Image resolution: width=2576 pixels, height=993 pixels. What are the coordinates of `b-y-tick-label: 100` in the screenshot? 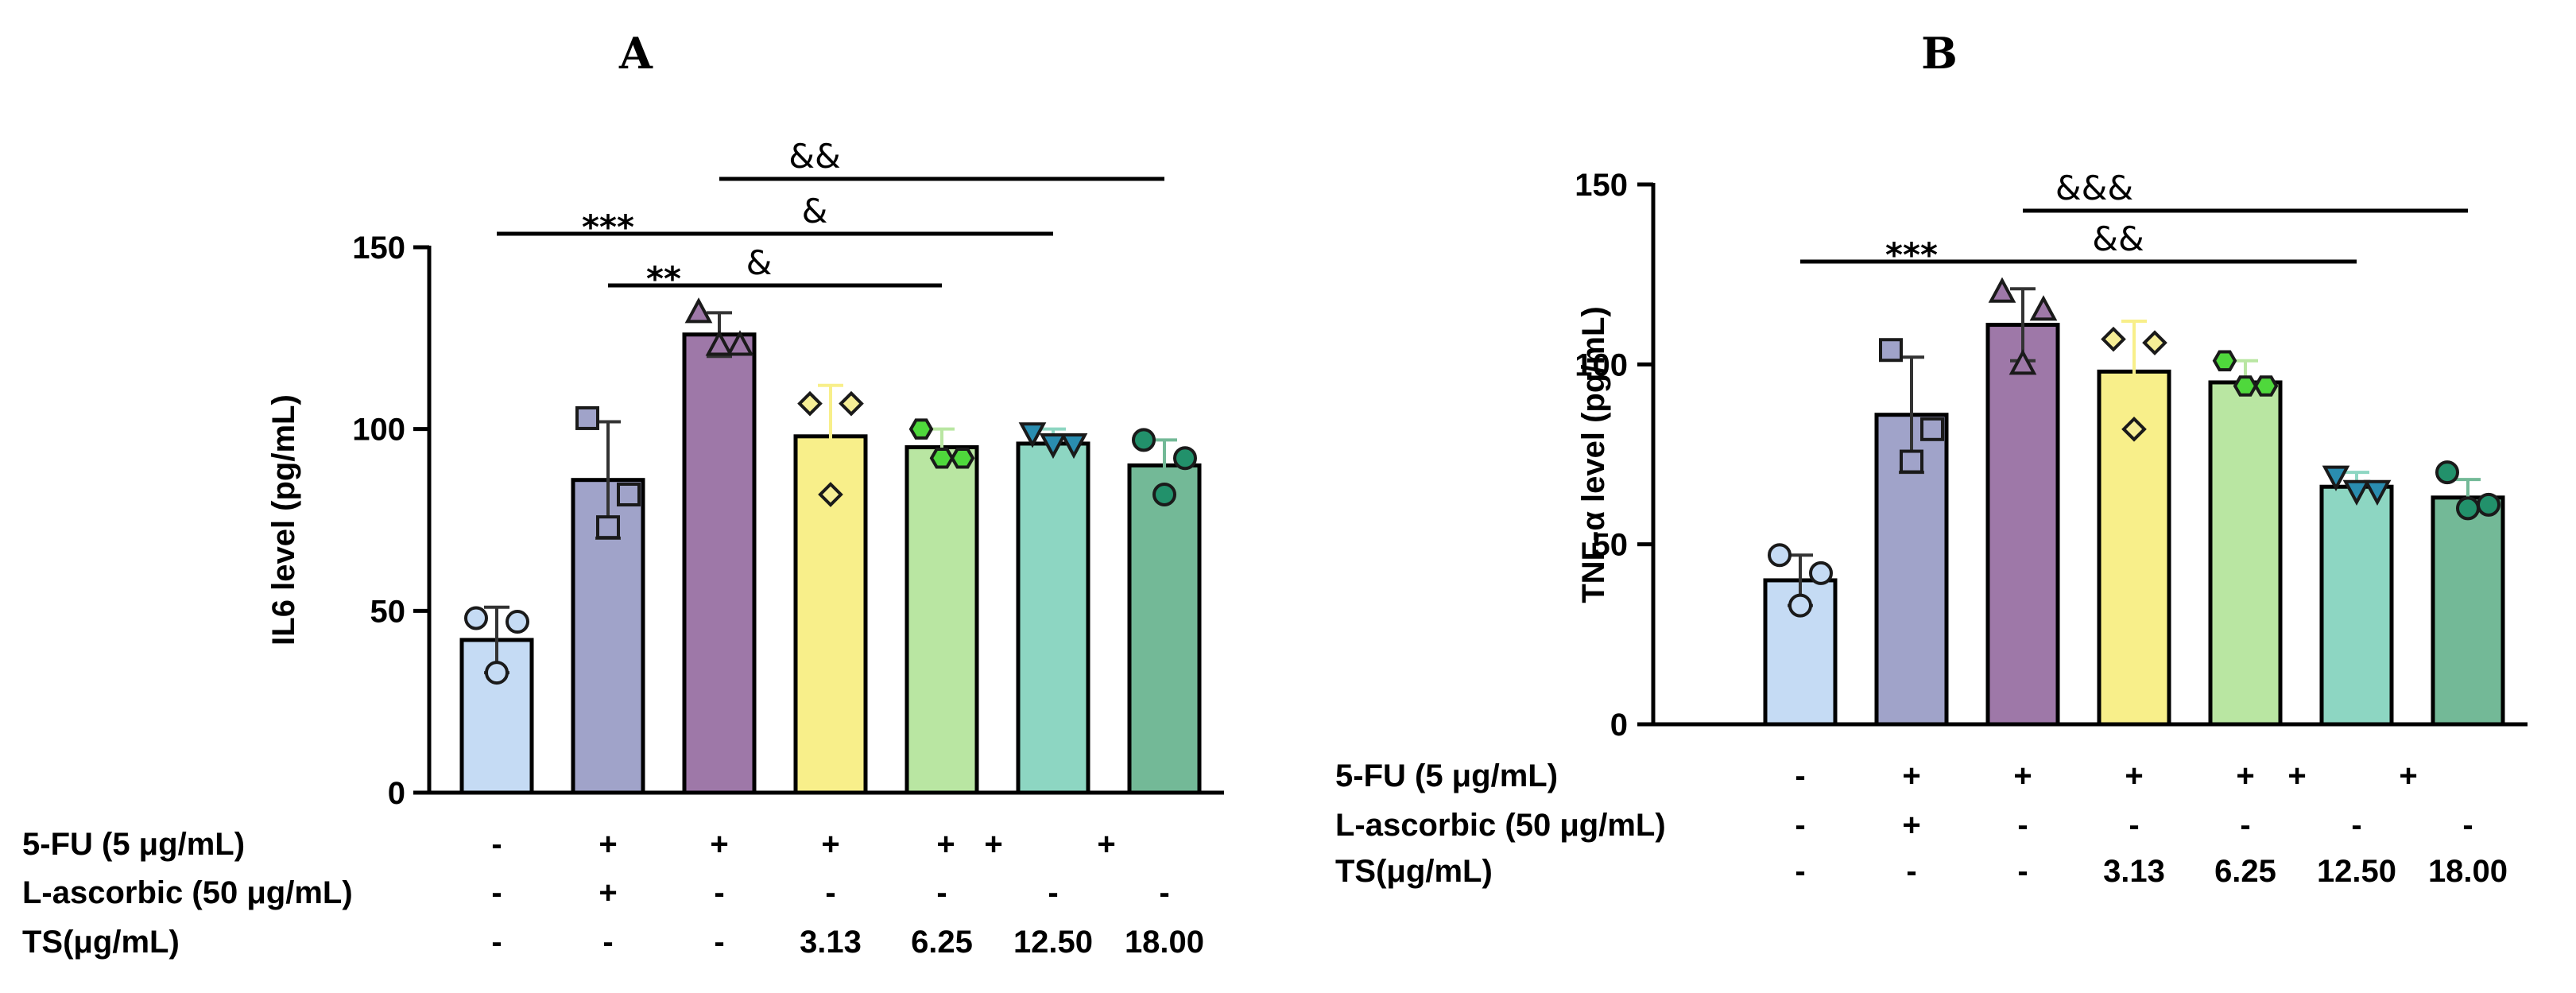 It's located at (1601, 364).